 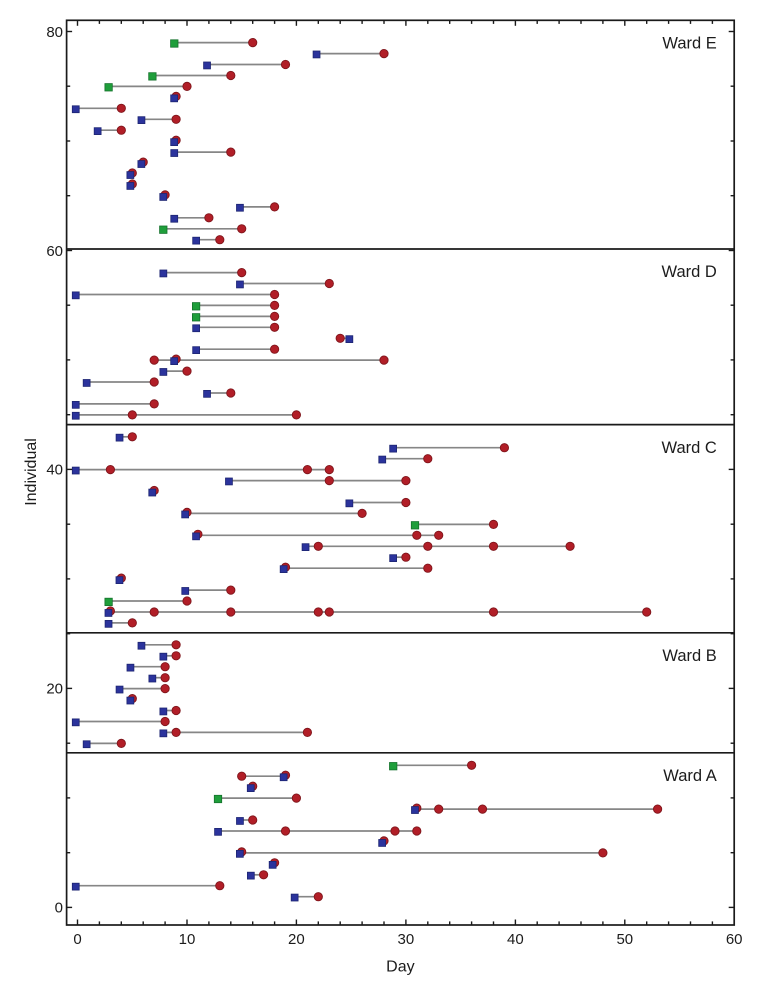 I want to click on svg-text: Day, so click(x=400, y=967).